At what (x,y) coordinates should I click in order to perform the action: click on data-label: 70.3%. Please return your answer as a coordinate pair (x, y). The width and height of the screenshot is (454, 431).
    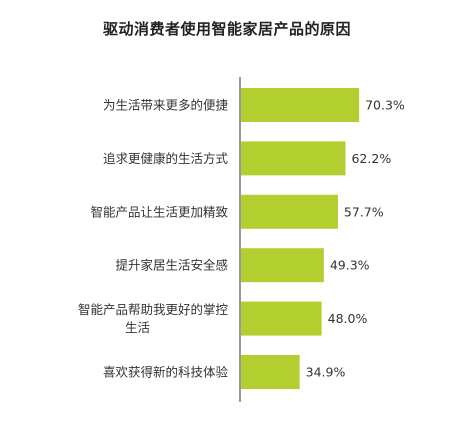
    Looking at the image, I should click on (385, 105).